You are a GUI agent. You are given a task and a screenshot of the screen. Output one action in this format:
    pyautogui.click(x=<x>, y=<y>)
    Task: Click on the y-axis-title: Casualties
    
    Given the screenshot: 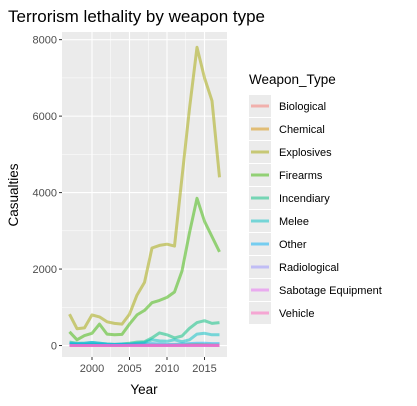 What is the action you would take?
    pyautogui.click(x=13, y=194)
    